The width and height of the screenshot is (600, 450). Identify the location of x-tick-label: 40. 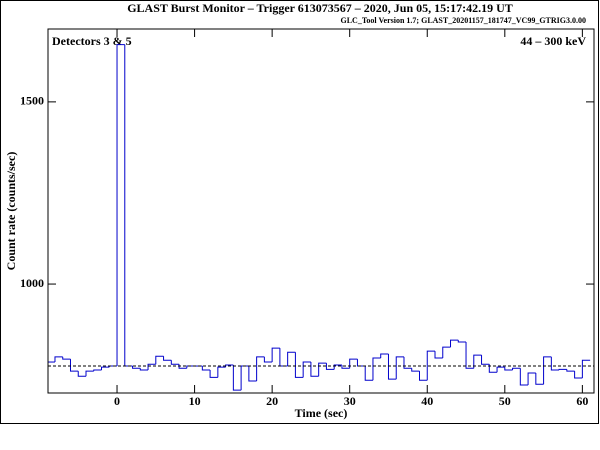
(427, 401).